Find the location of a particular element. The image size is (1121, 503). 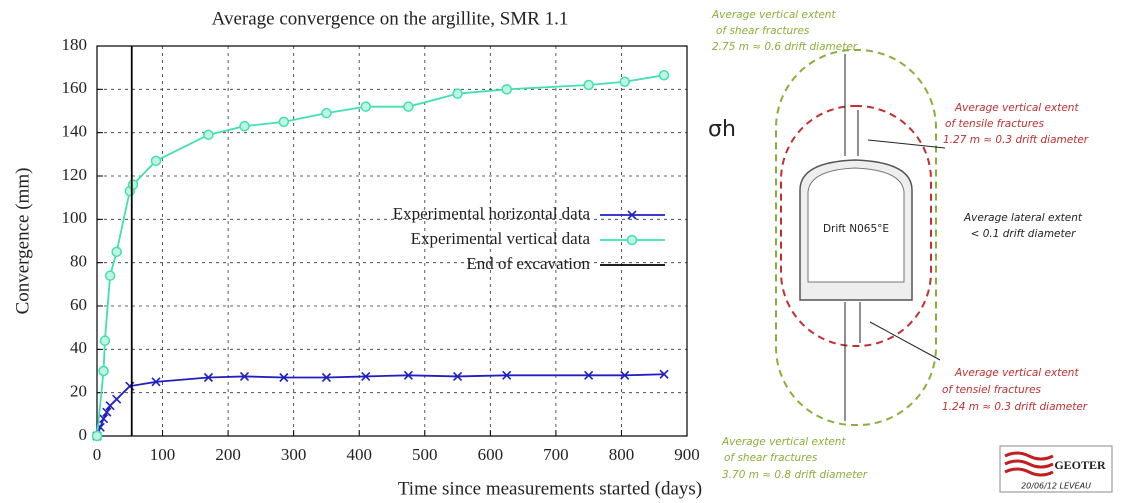

y-tick-label: 120 is located at coordinates (75, 174).